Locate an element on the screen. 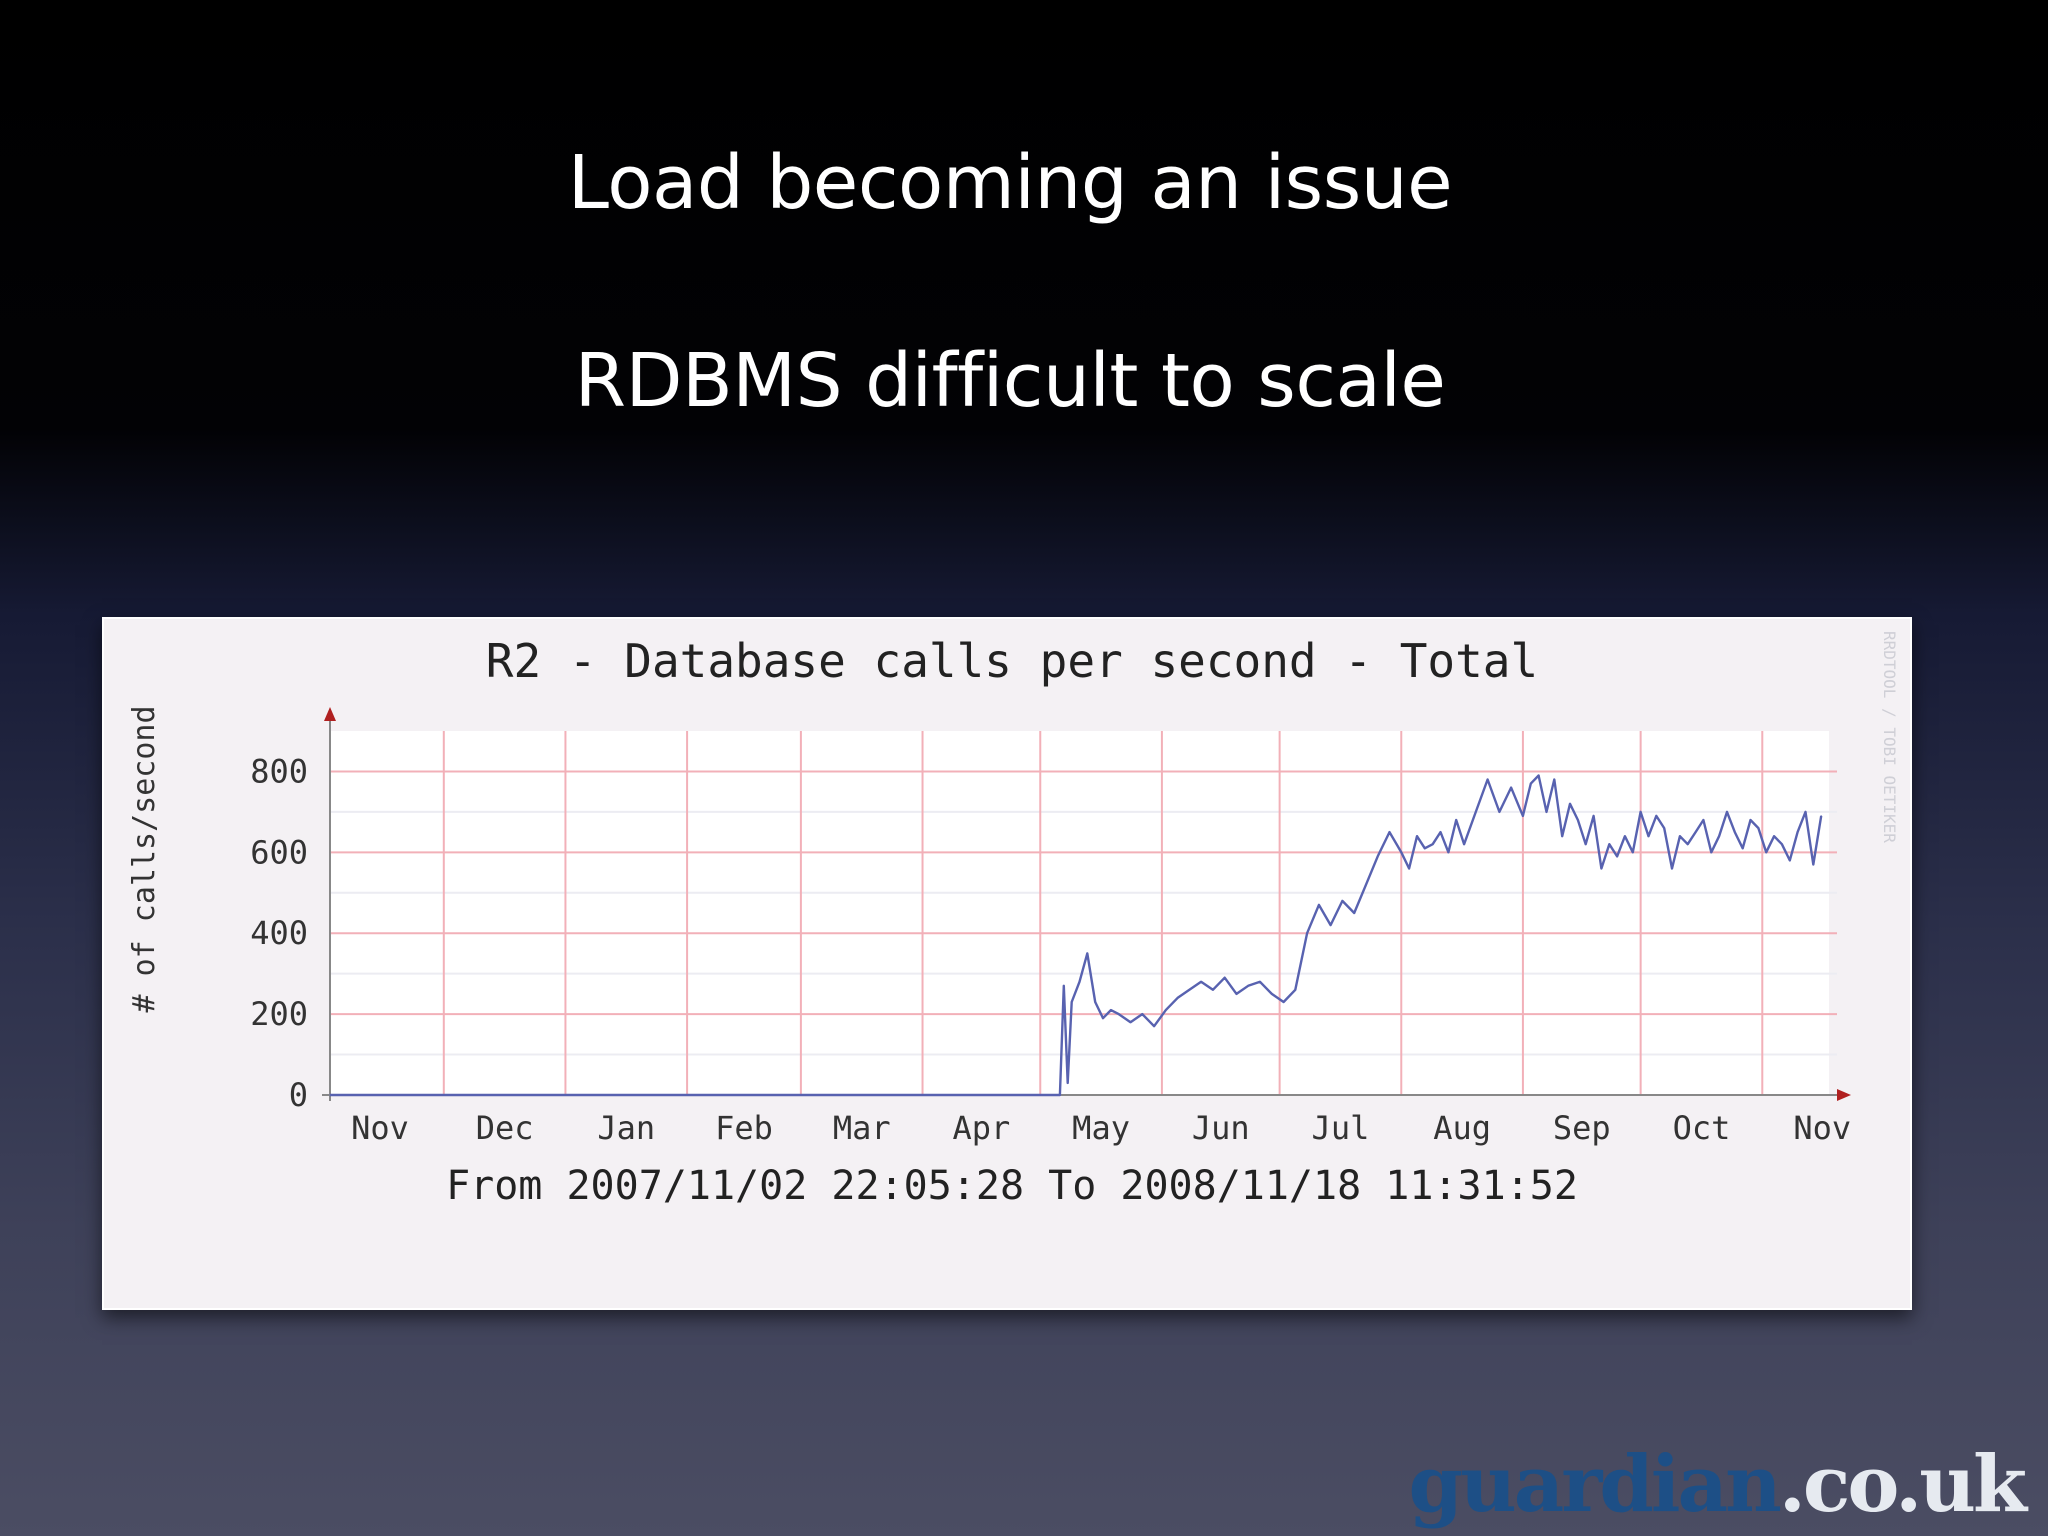 This screenshot has width=2048, height=1536. x-tick-label: Dec is located at coordinates (505, 1128).